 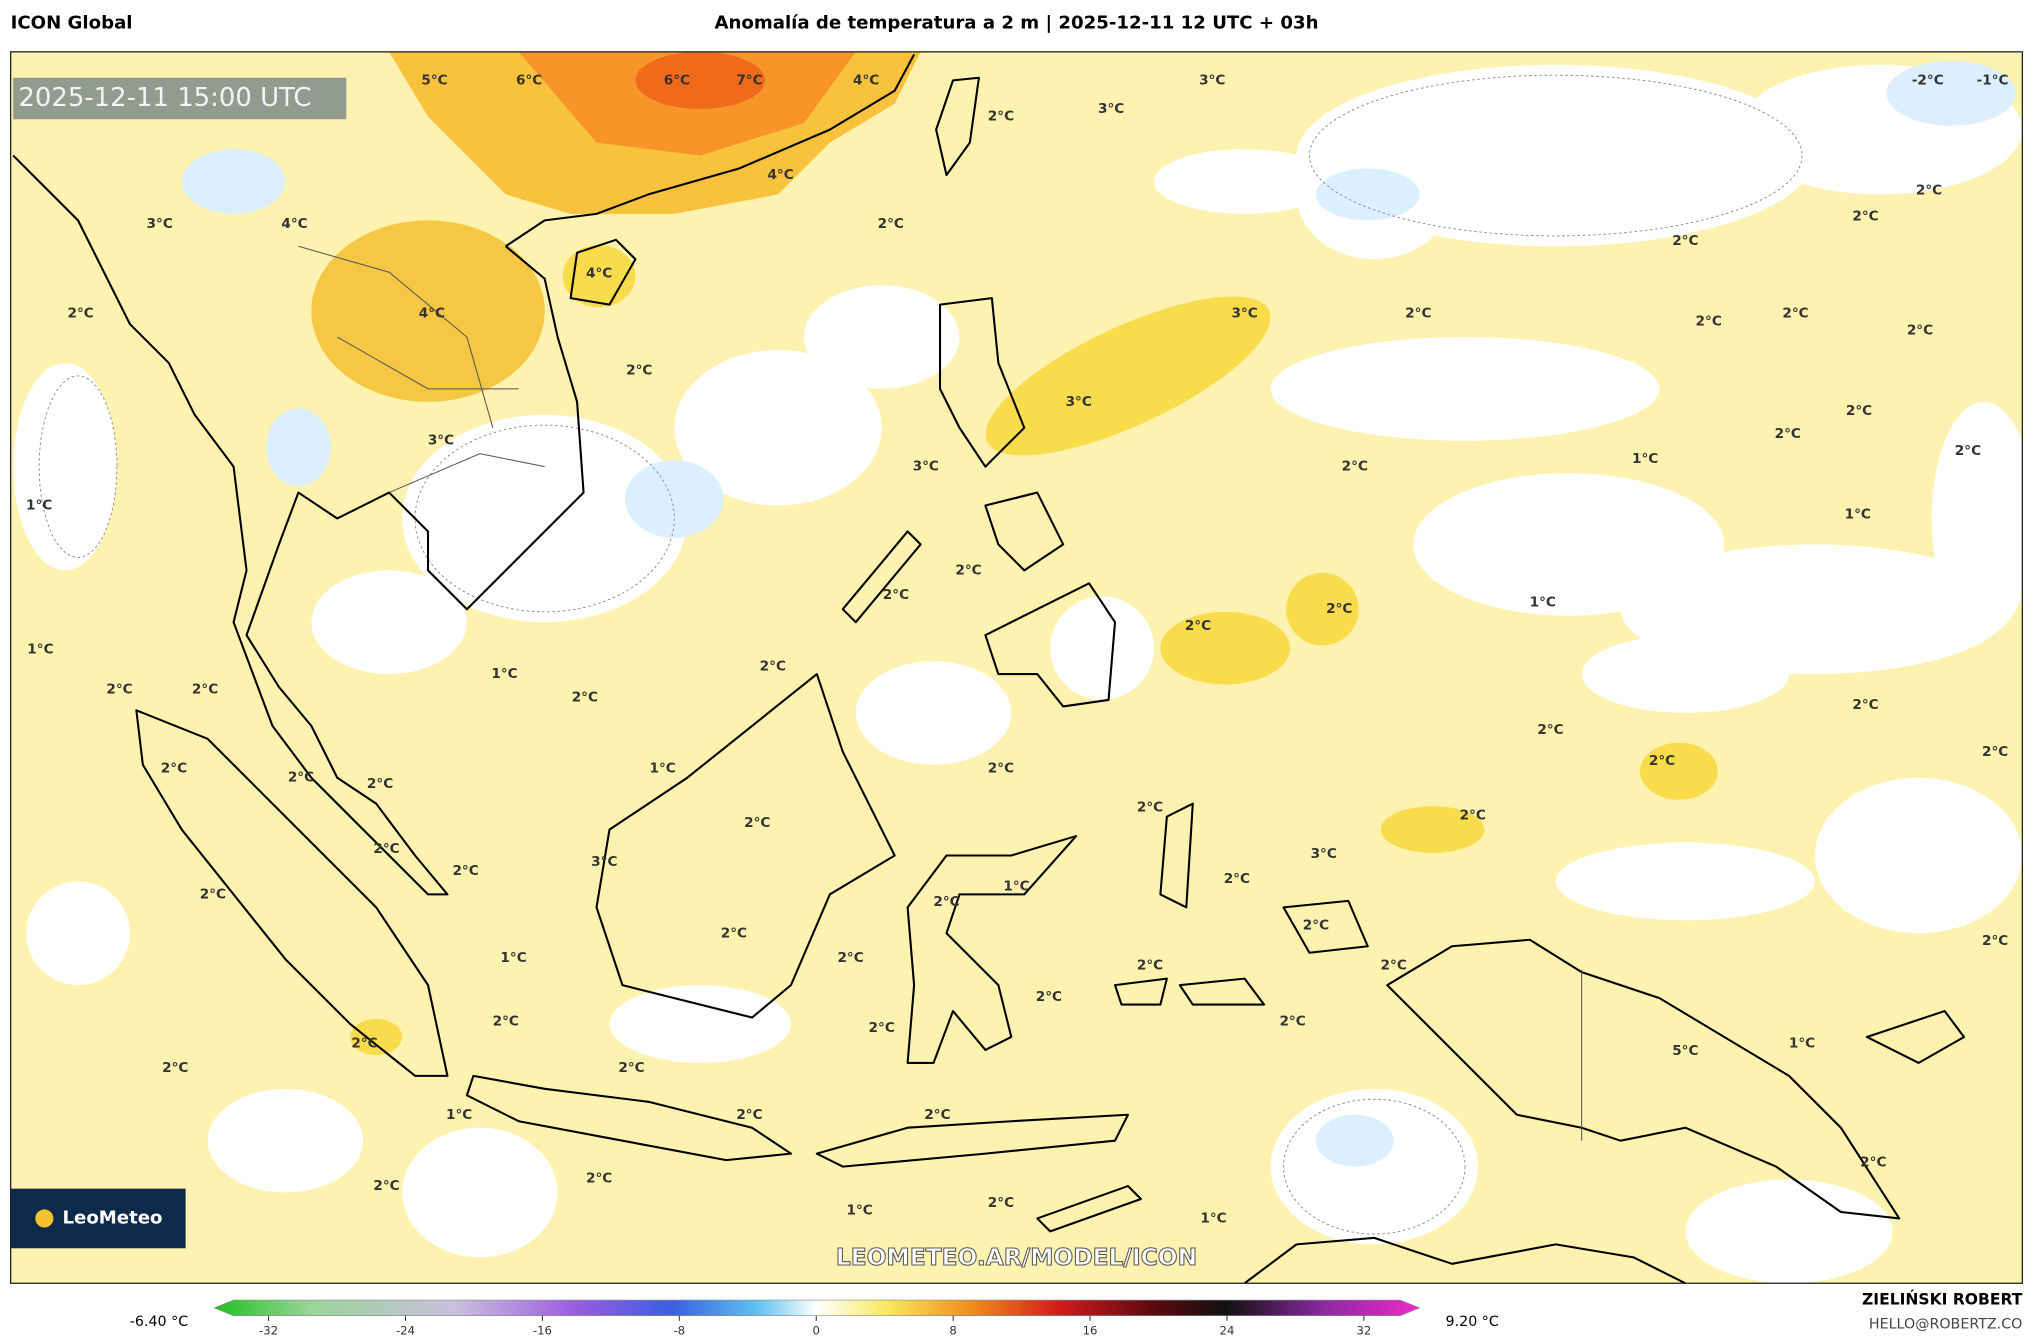 What do you see at coordinates (164, 98) in the screenshot?
I see `valid-time: 2025-12-11 15:00 UTC` at bounding box center [164, 98].